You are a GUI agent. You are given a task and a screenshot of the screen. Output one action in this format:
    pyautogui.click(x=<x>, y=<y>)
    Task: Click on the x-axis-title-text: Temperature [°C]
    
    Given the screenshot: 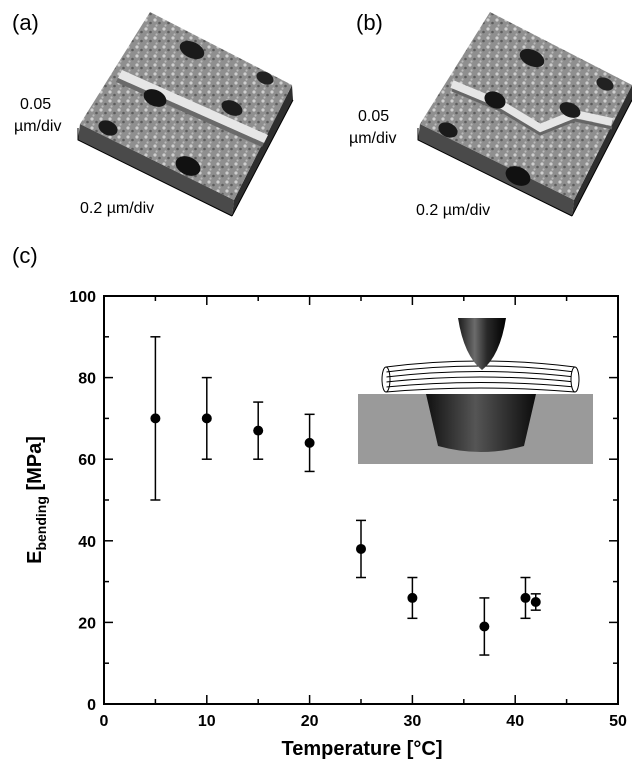 What is the action you would take?
    pyautogui.click(x=362, y=749)
    